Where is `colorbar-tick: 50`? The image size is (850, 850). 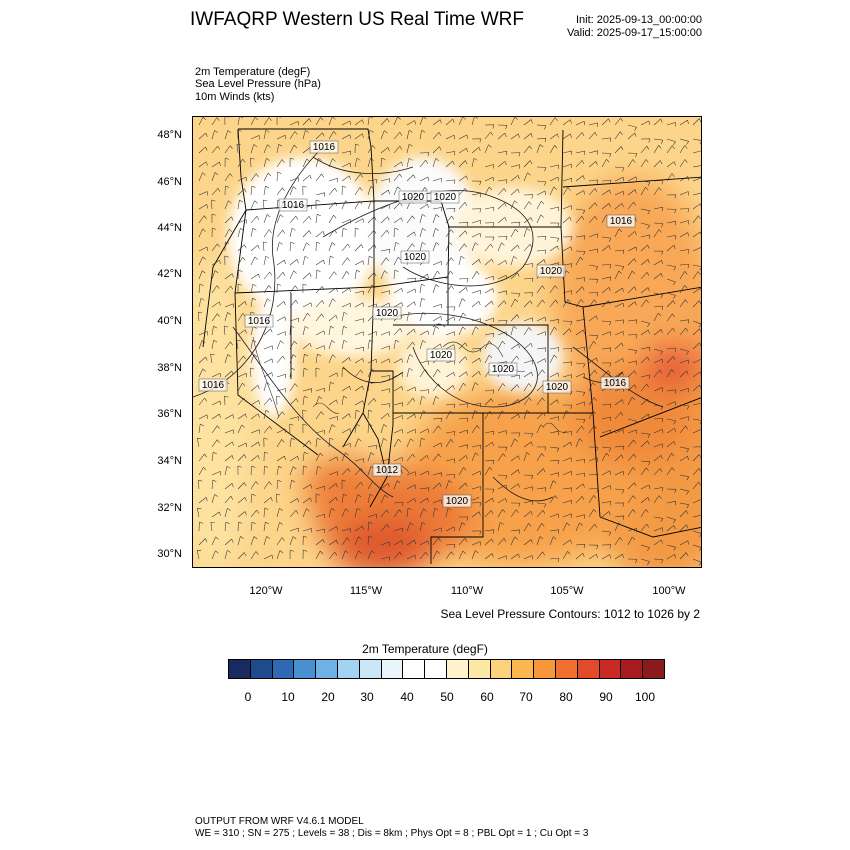 colorbar-tick: 50 is located at coordinates (447, 697).